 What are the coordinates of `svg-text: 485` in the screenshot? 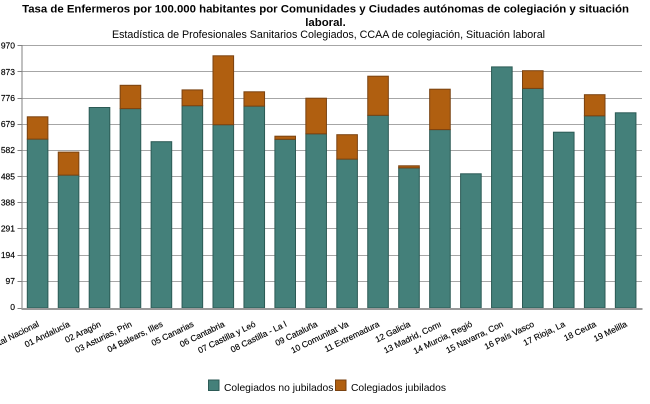 It's located at (8, 176).